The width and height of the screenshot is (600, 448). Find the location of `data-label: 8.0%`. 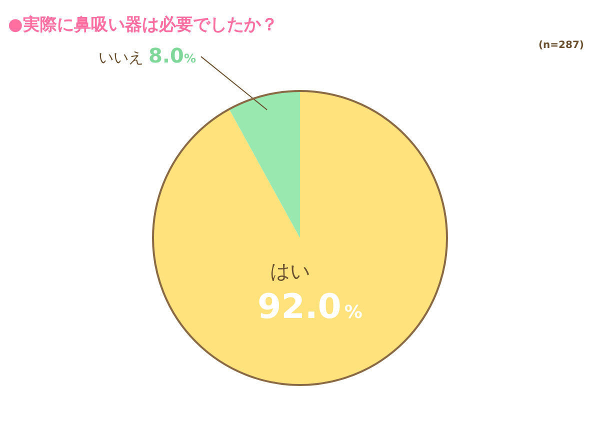

data-label: 8.0% is located at coordinates (172, 56).